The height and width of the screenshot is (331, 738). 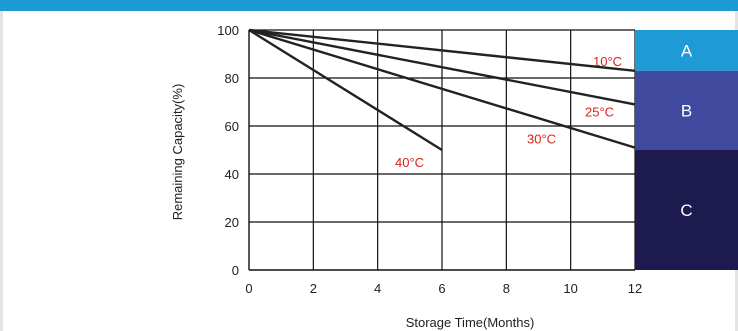 What do you see at coordinates (228, 30) in the screenshot?
I see `y-tick-label: 100` at bounding box center [228, 30].